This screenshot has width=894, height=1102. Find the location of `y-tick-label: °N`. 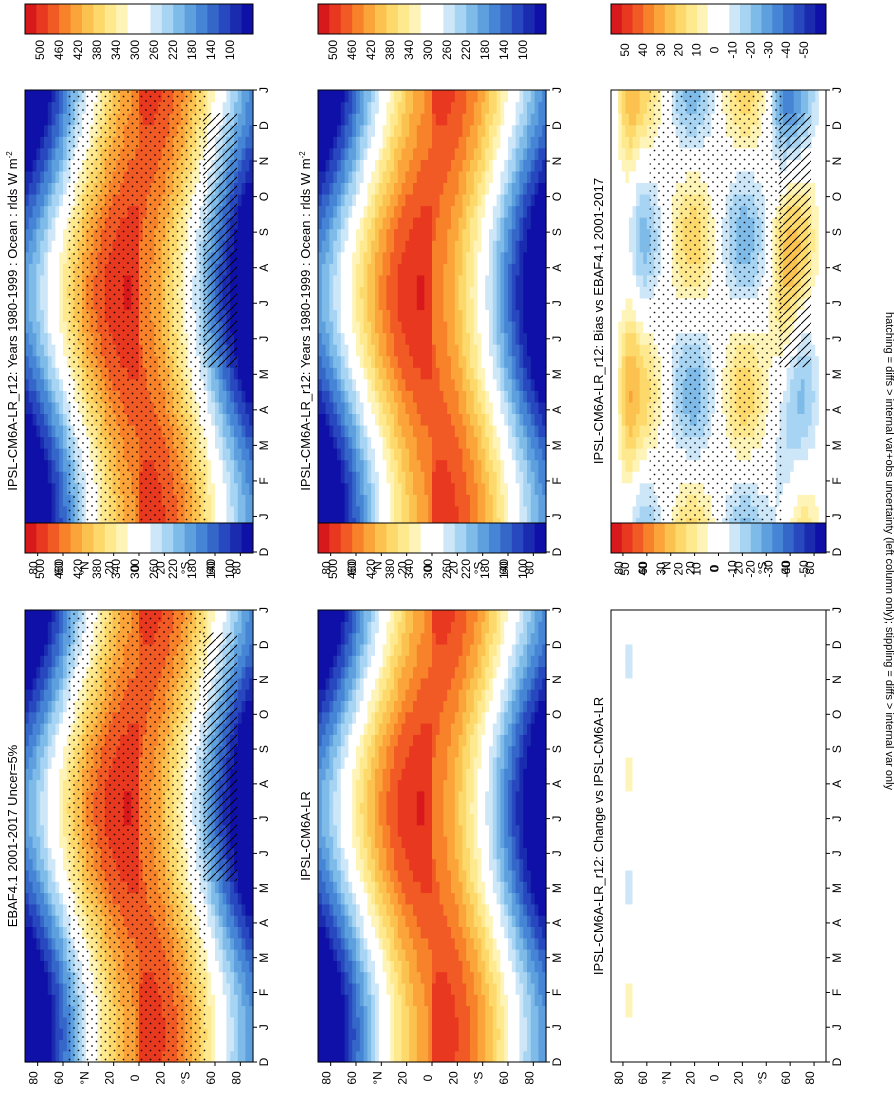

y-tick-label: °N is located at coordinates (377, 567).